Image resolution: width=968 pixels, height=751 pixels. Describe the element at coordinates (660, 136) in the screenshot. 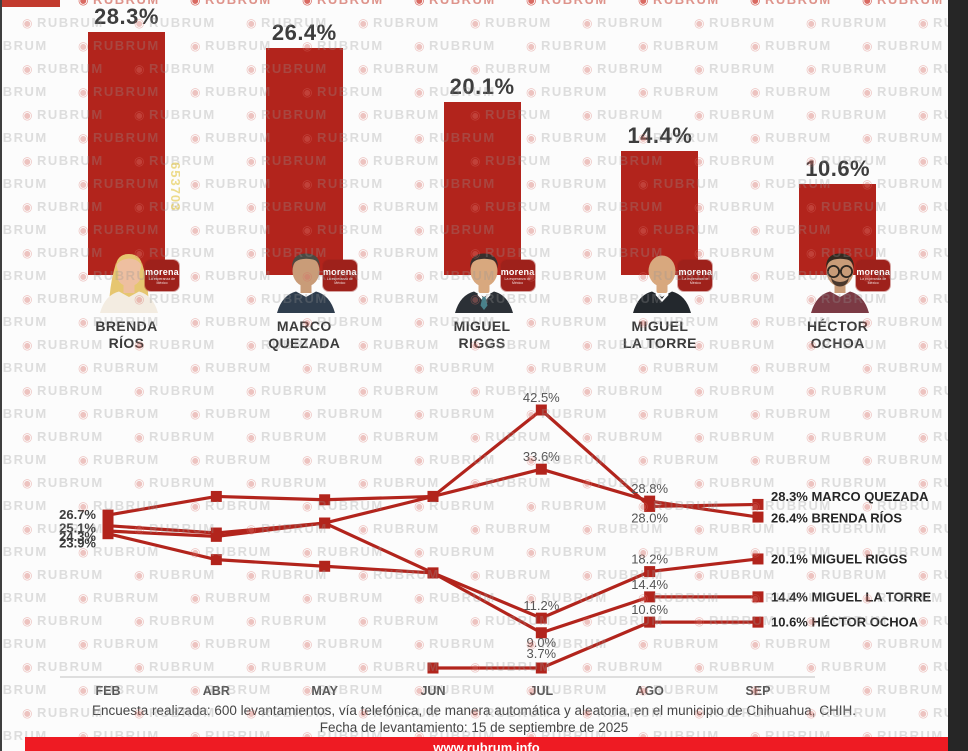

I see `bar-value-label: 14.4%` at that location.